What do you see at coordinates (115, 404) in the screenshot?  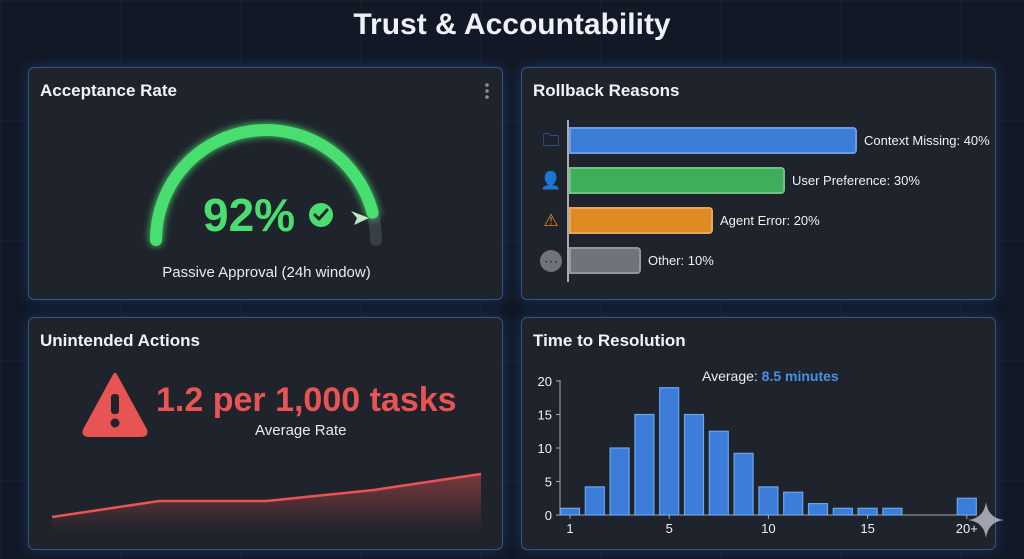 I see `warning-icon-mark` at bounding box center [115, 404].